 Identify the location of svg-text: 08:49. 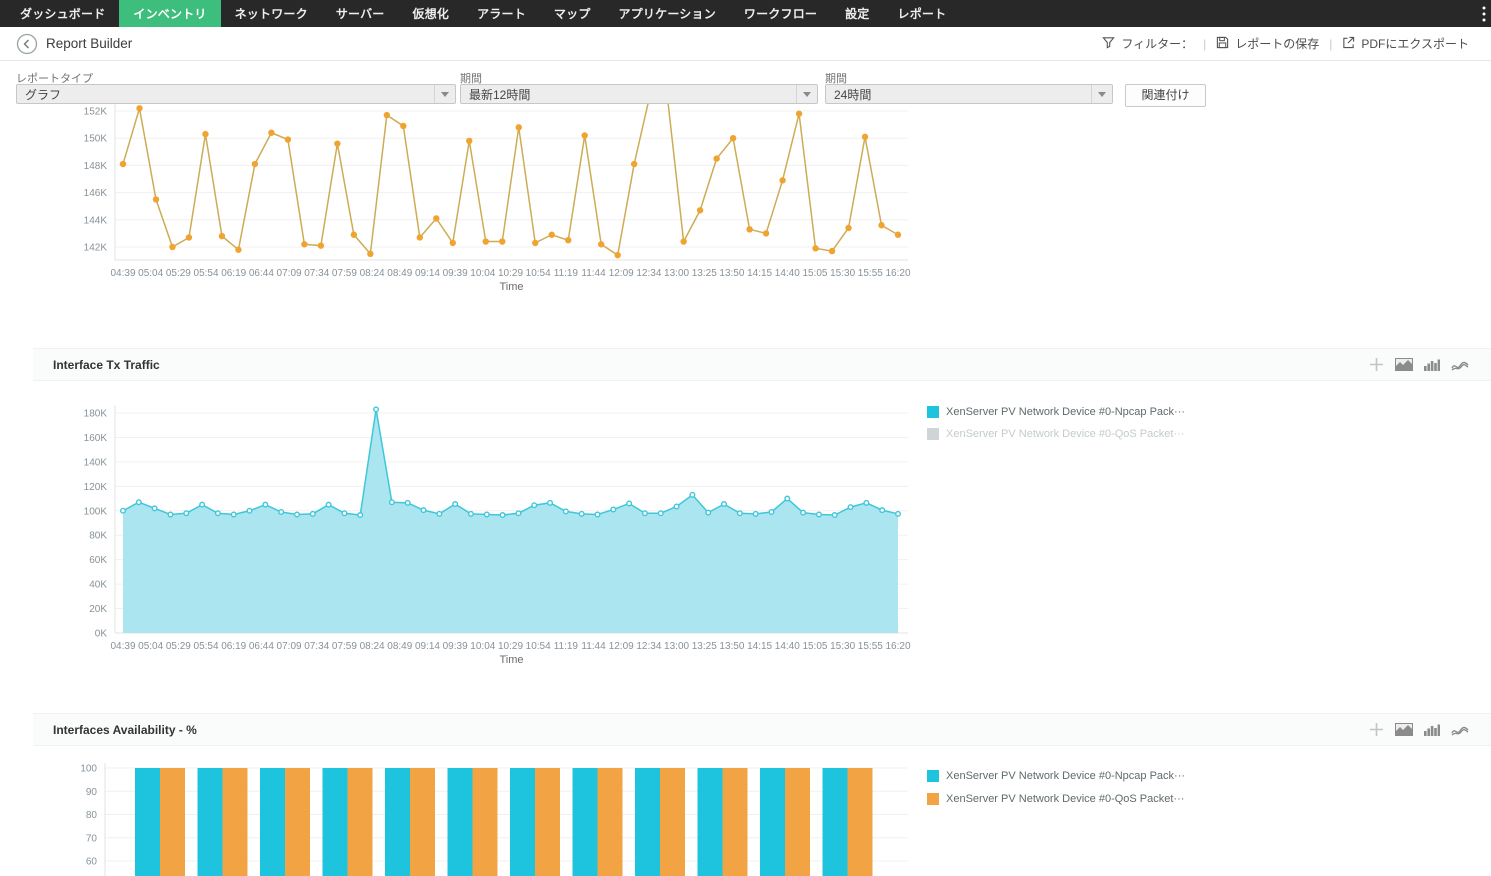
(399, 646).